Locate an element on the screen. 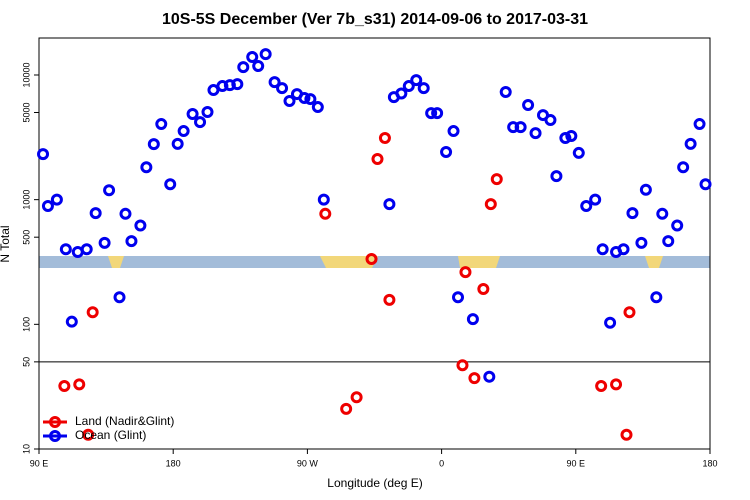 This screenshot has height=500, width=750. y-tick-label: 1000 is located at coordinates (26, 200).